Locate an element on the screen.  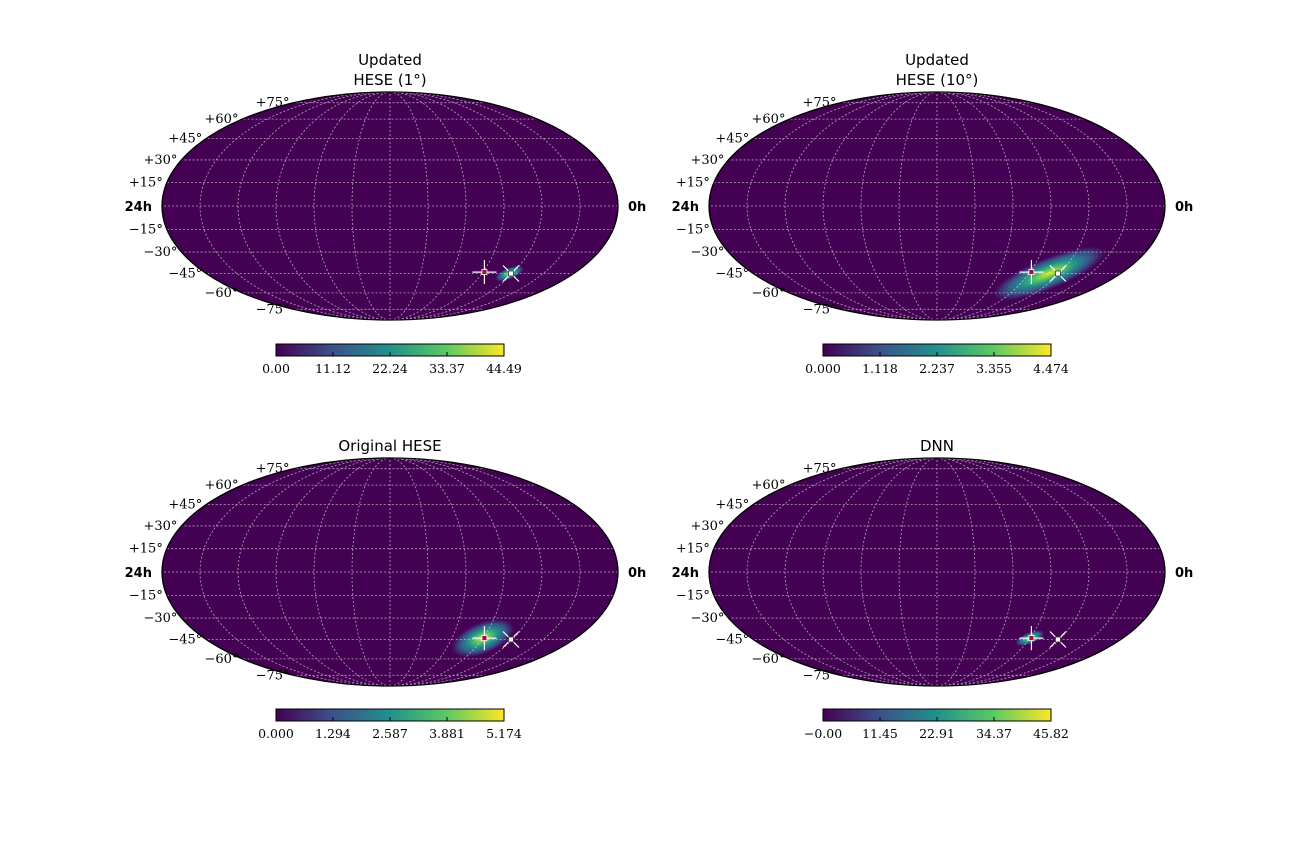
colorbar-tick-label: 33.37 is located at coordinates (447, 368).